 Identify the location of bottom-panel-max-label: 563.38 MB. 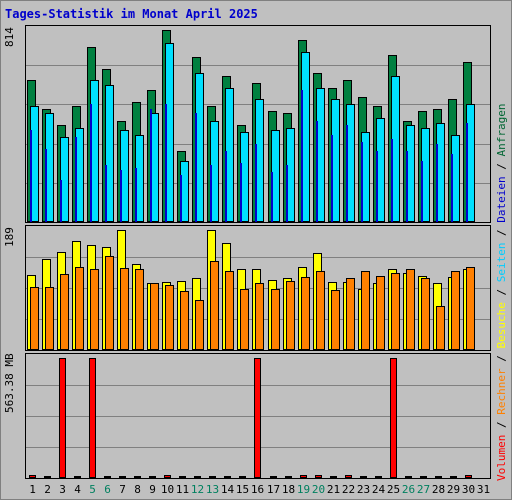
(9, 383).